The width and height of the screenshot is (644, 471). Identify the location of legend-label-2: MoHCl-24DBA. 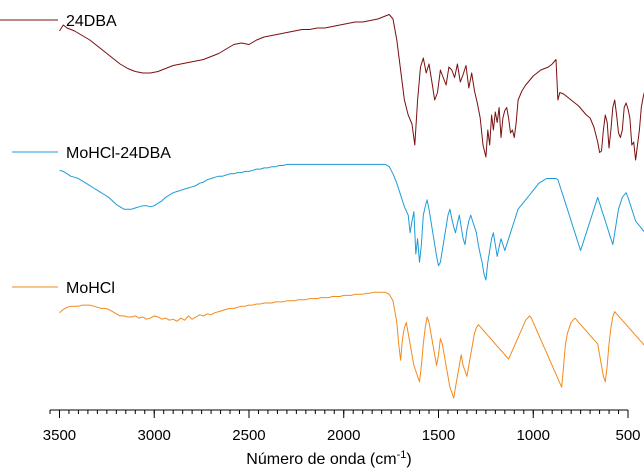
(118, 153).